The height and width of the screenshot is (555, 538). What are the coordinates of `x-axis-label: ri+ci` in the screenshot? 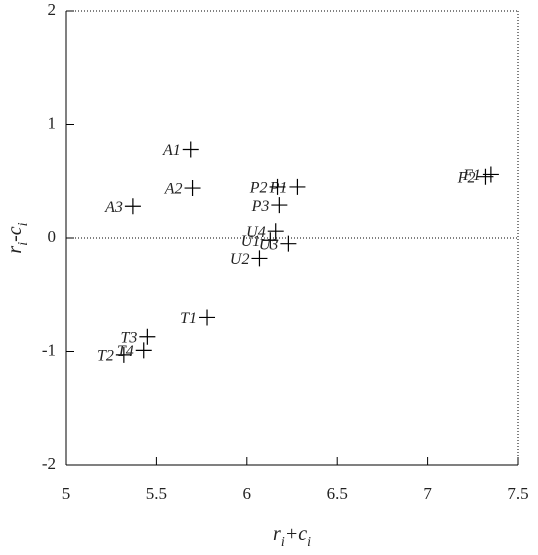 It's located at (292, 536).